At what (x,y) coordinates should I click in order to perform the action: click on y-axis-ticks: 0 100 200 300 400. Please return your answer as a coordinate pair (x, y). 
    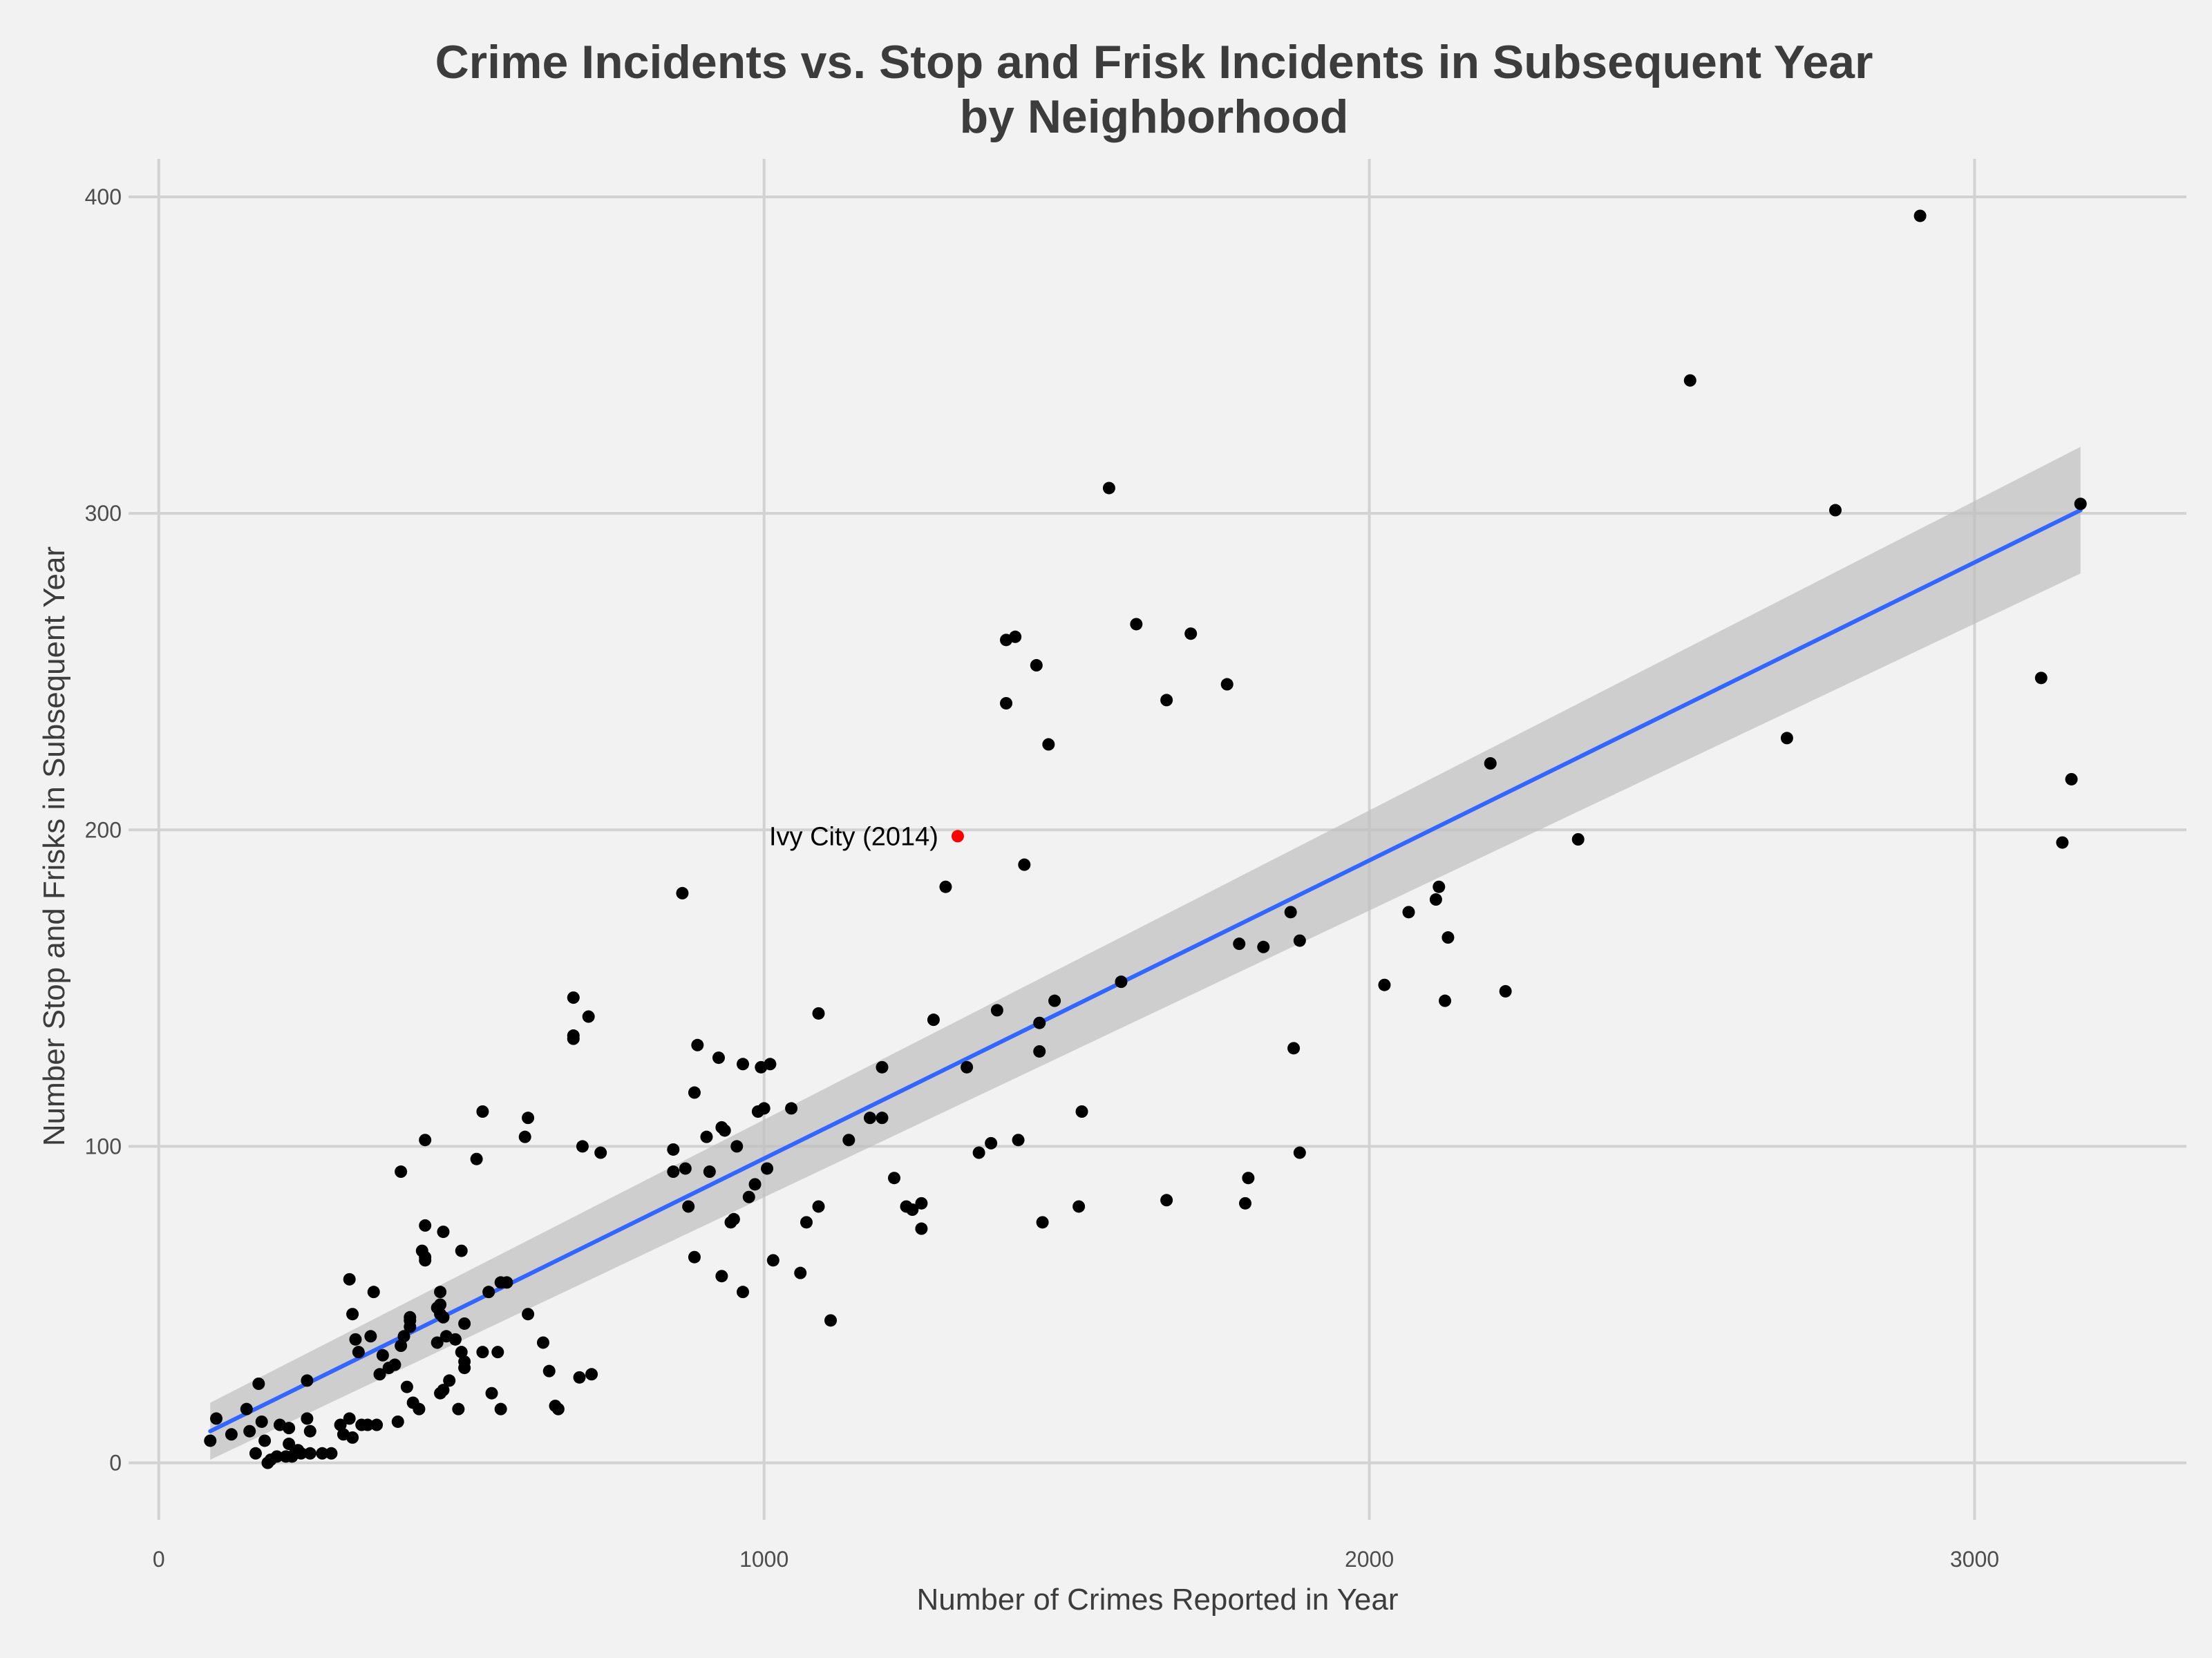
    Looking at the image, I should click on (103, 830).